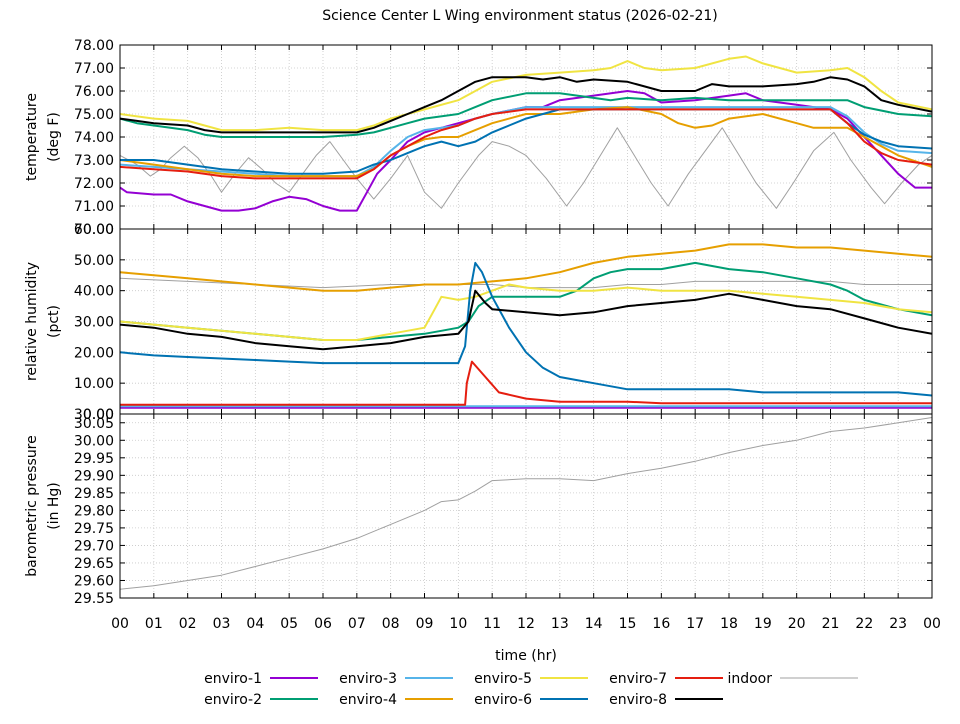  Describe the element at coordinates (594, 624) in the screenshot. I see `x-tick-label: 14` at that location.